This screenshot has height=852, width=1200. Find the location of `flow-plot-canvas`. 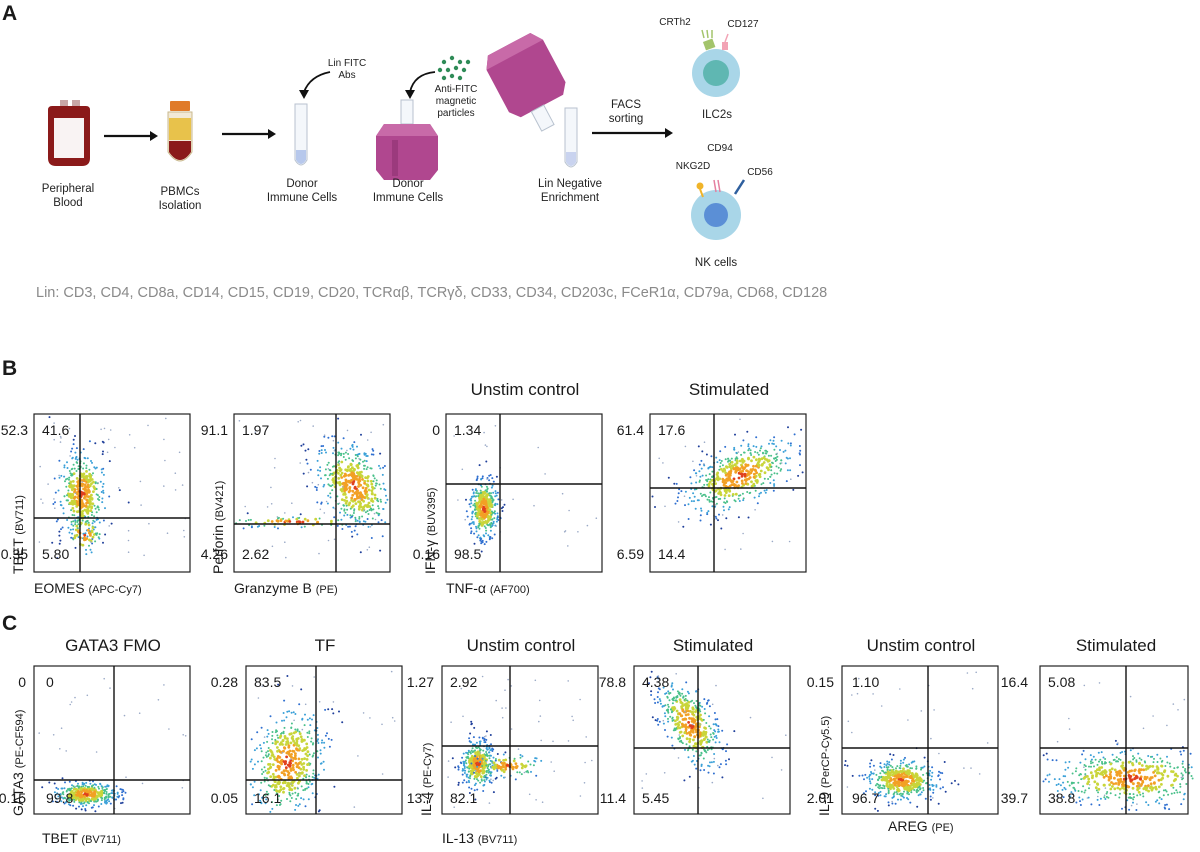

flow-plot-canvas is located at coordinates (112, 740).